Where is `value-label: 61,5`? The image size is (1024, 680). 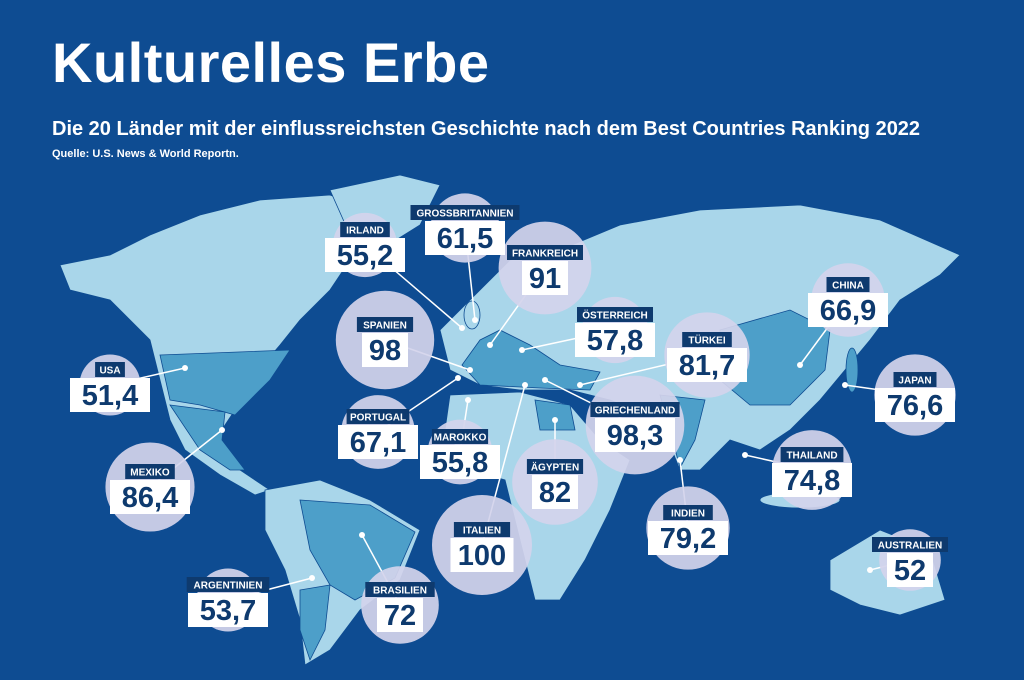
value-label: 61,5 is located at coordinates (465, 239).